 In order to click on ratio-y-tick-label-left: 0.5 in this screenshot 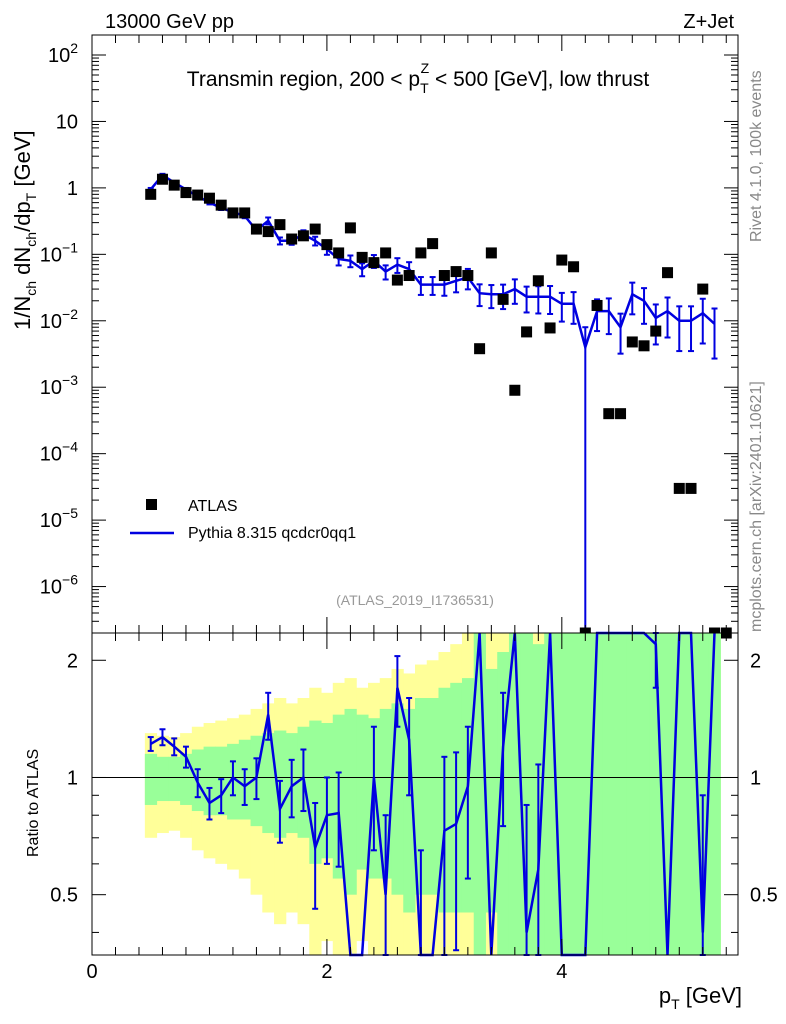, I will do `click(64, 896)`.